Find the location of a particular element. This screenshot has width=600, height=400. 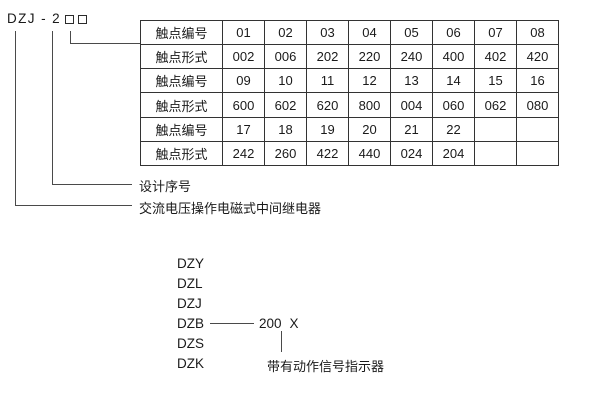

cell: 02 is located at coordinates (285, 32).